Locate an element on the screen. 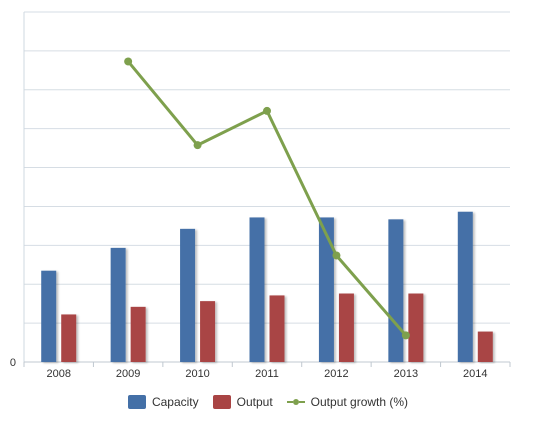  output-swatch-icon is located at coordinates (221, 402).